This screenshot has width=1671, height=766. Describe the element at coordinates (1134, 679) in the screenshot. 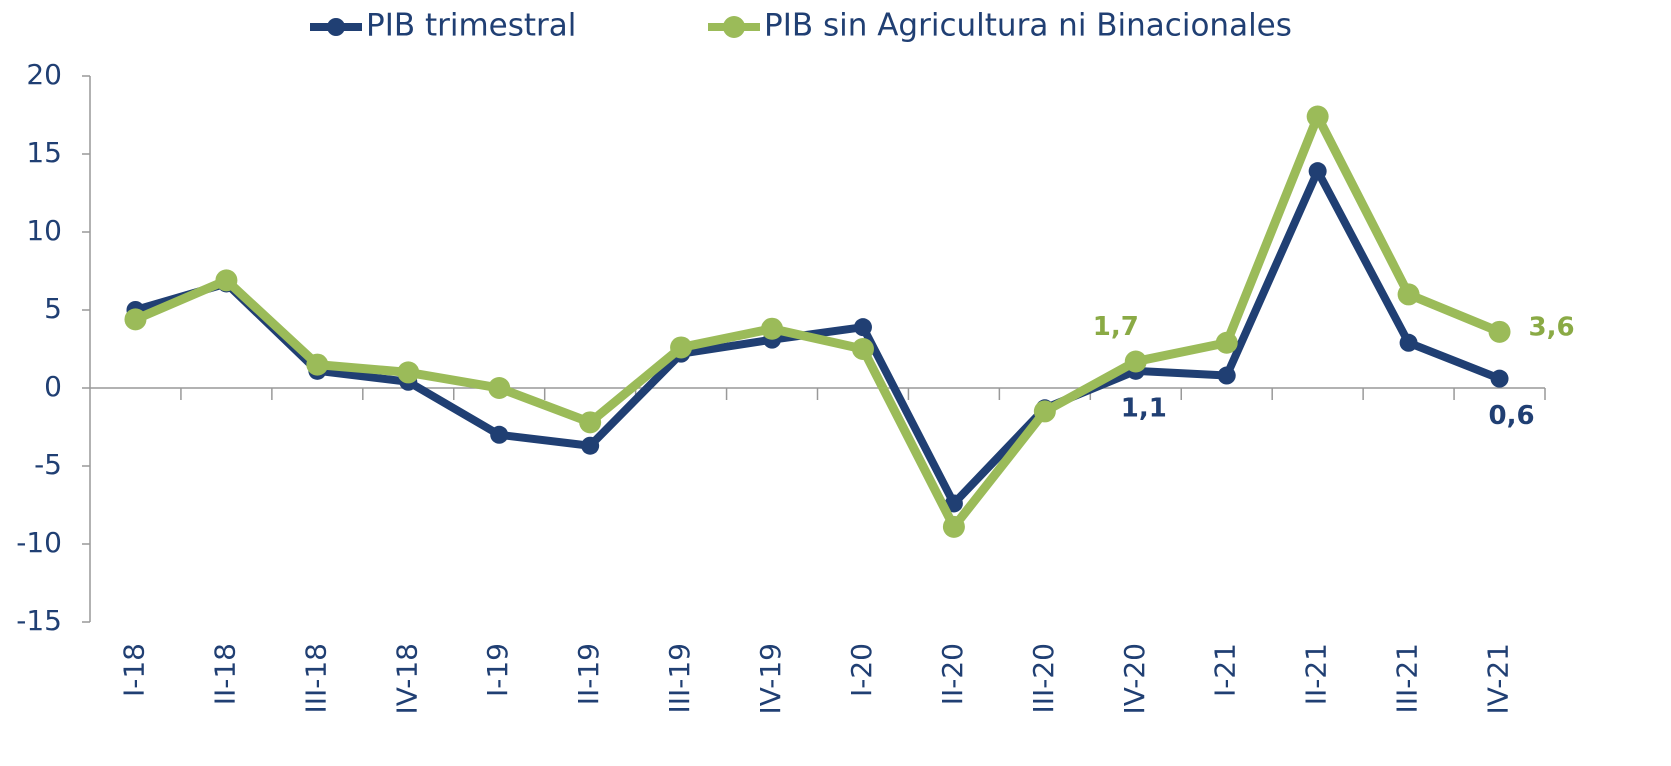

I see `x-tick-label: IV-20` at that location.